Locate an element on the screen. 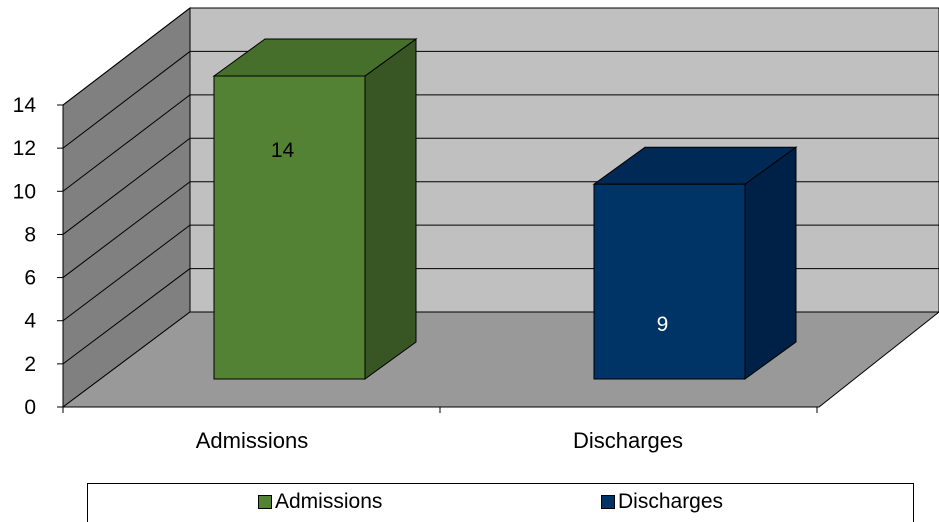 The height and width of the screenshot is (522, 939). y-tick-label: 12 is located at coordinates (24, 148).